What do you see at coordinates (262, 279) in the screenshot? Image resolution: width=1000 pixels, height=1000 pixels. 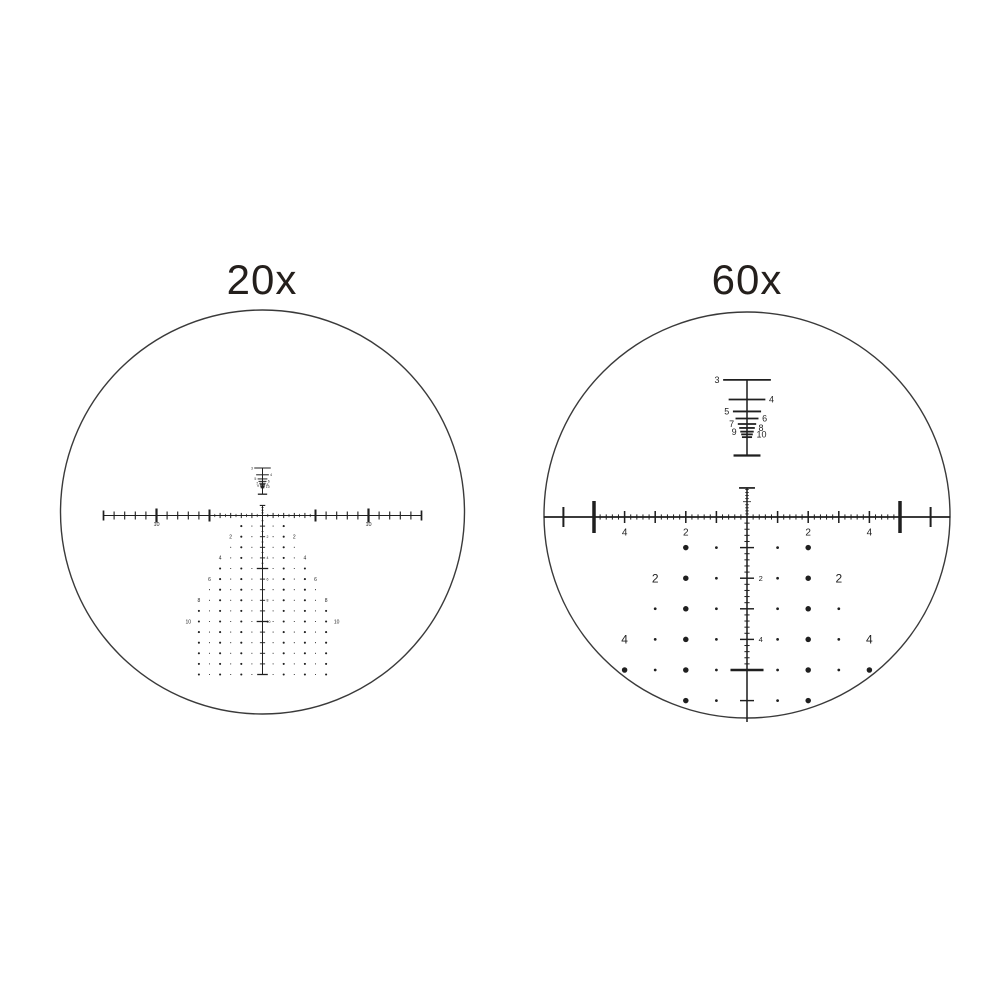 I see `magnification-title-20x: 20x` at bounding box center [262, 279].